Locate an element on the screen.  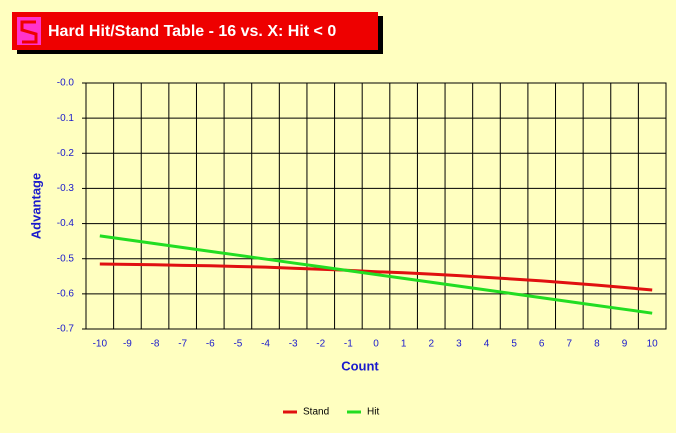
legend-label: Hit is located at coordinates (373, 412).